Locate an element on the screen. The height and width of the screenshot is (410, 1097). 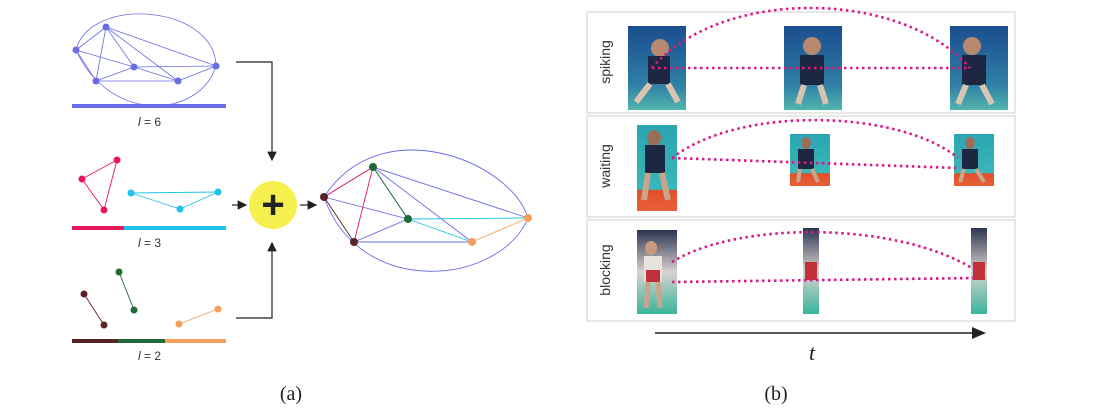
row-spiking: spiking is located at coordinates (801, 60).